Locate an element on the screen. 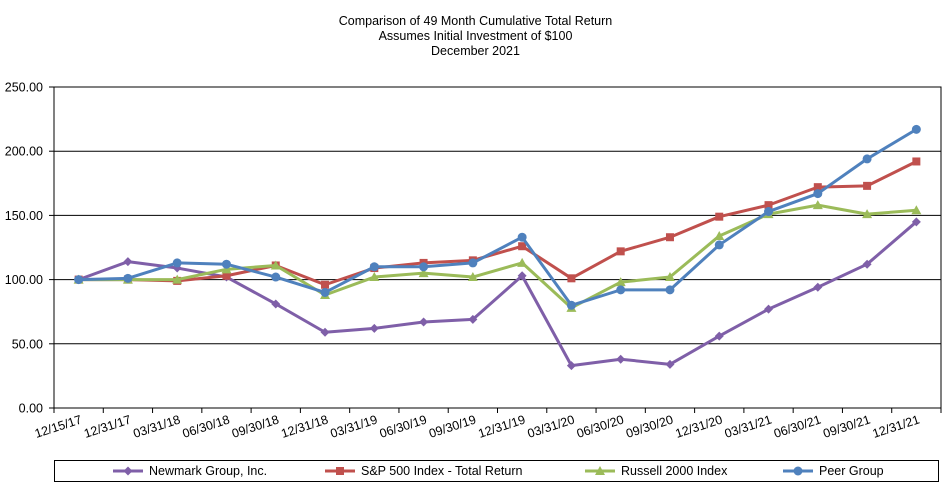  y-tick-label: 50.00 is located at coordinates (27, 344).